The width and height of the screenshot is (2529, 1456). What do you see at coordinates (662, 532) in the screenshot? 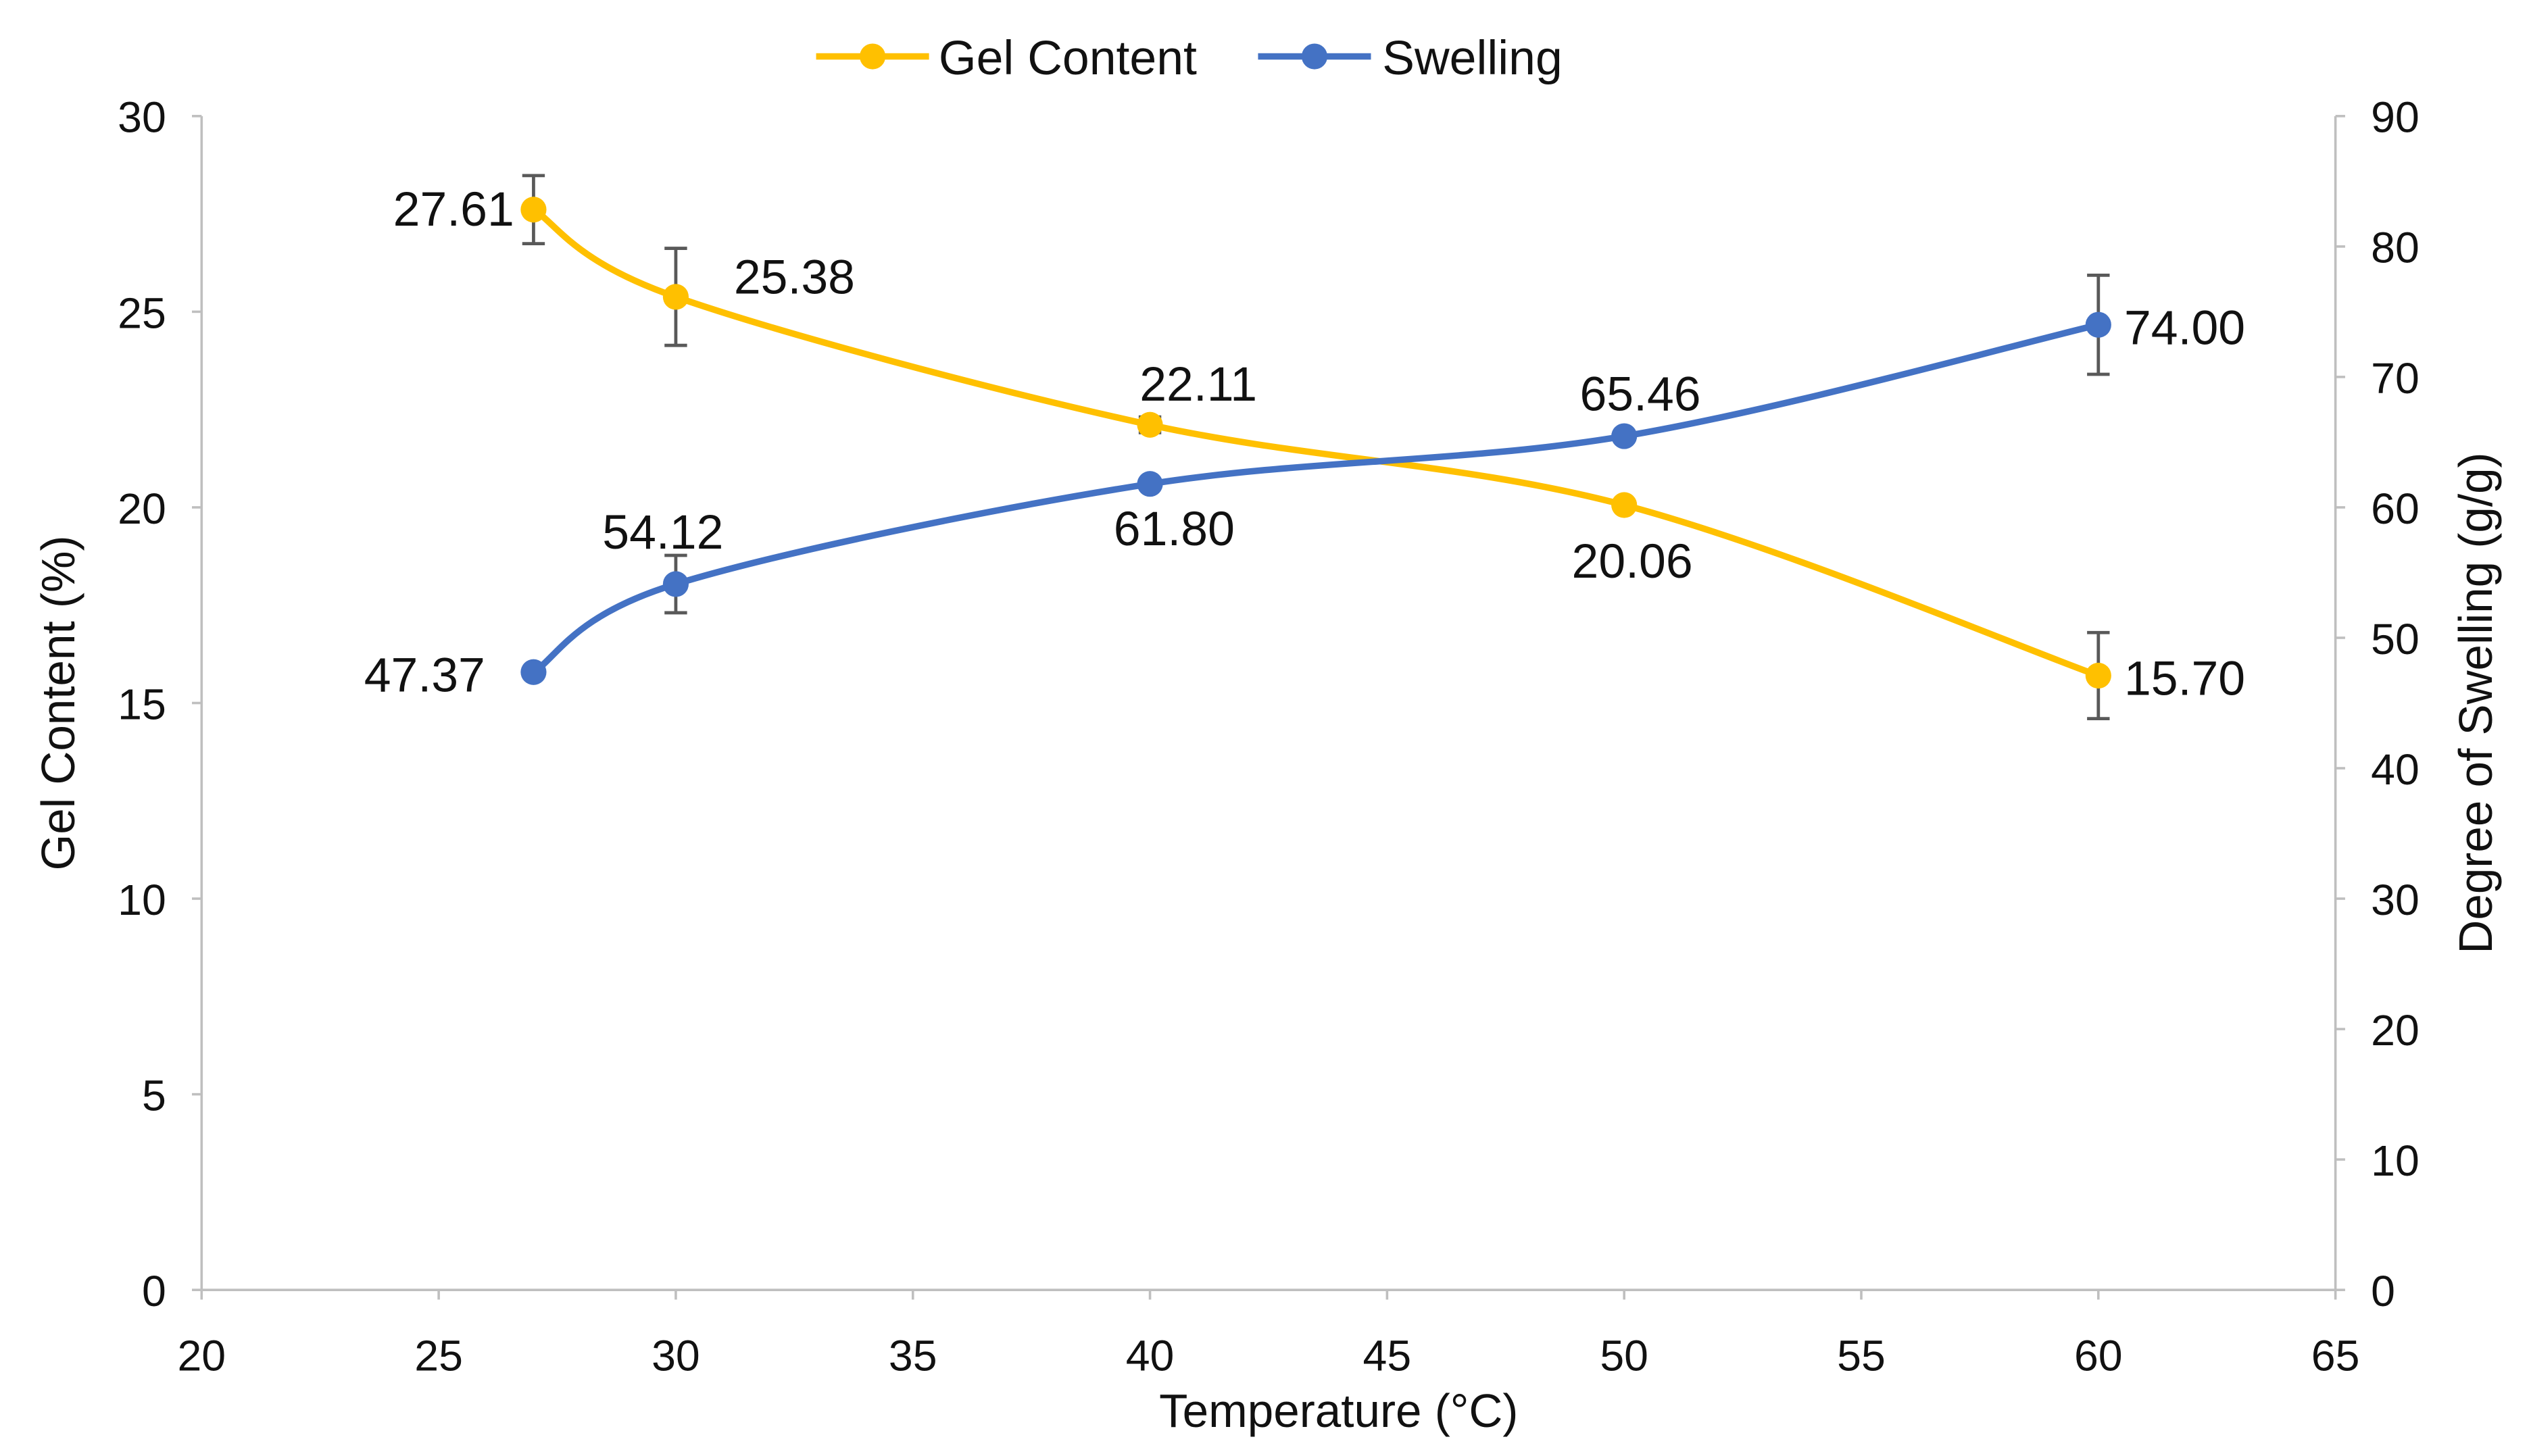
I see `data-label-swelling: 54.12` at bounding box center [662, 532].